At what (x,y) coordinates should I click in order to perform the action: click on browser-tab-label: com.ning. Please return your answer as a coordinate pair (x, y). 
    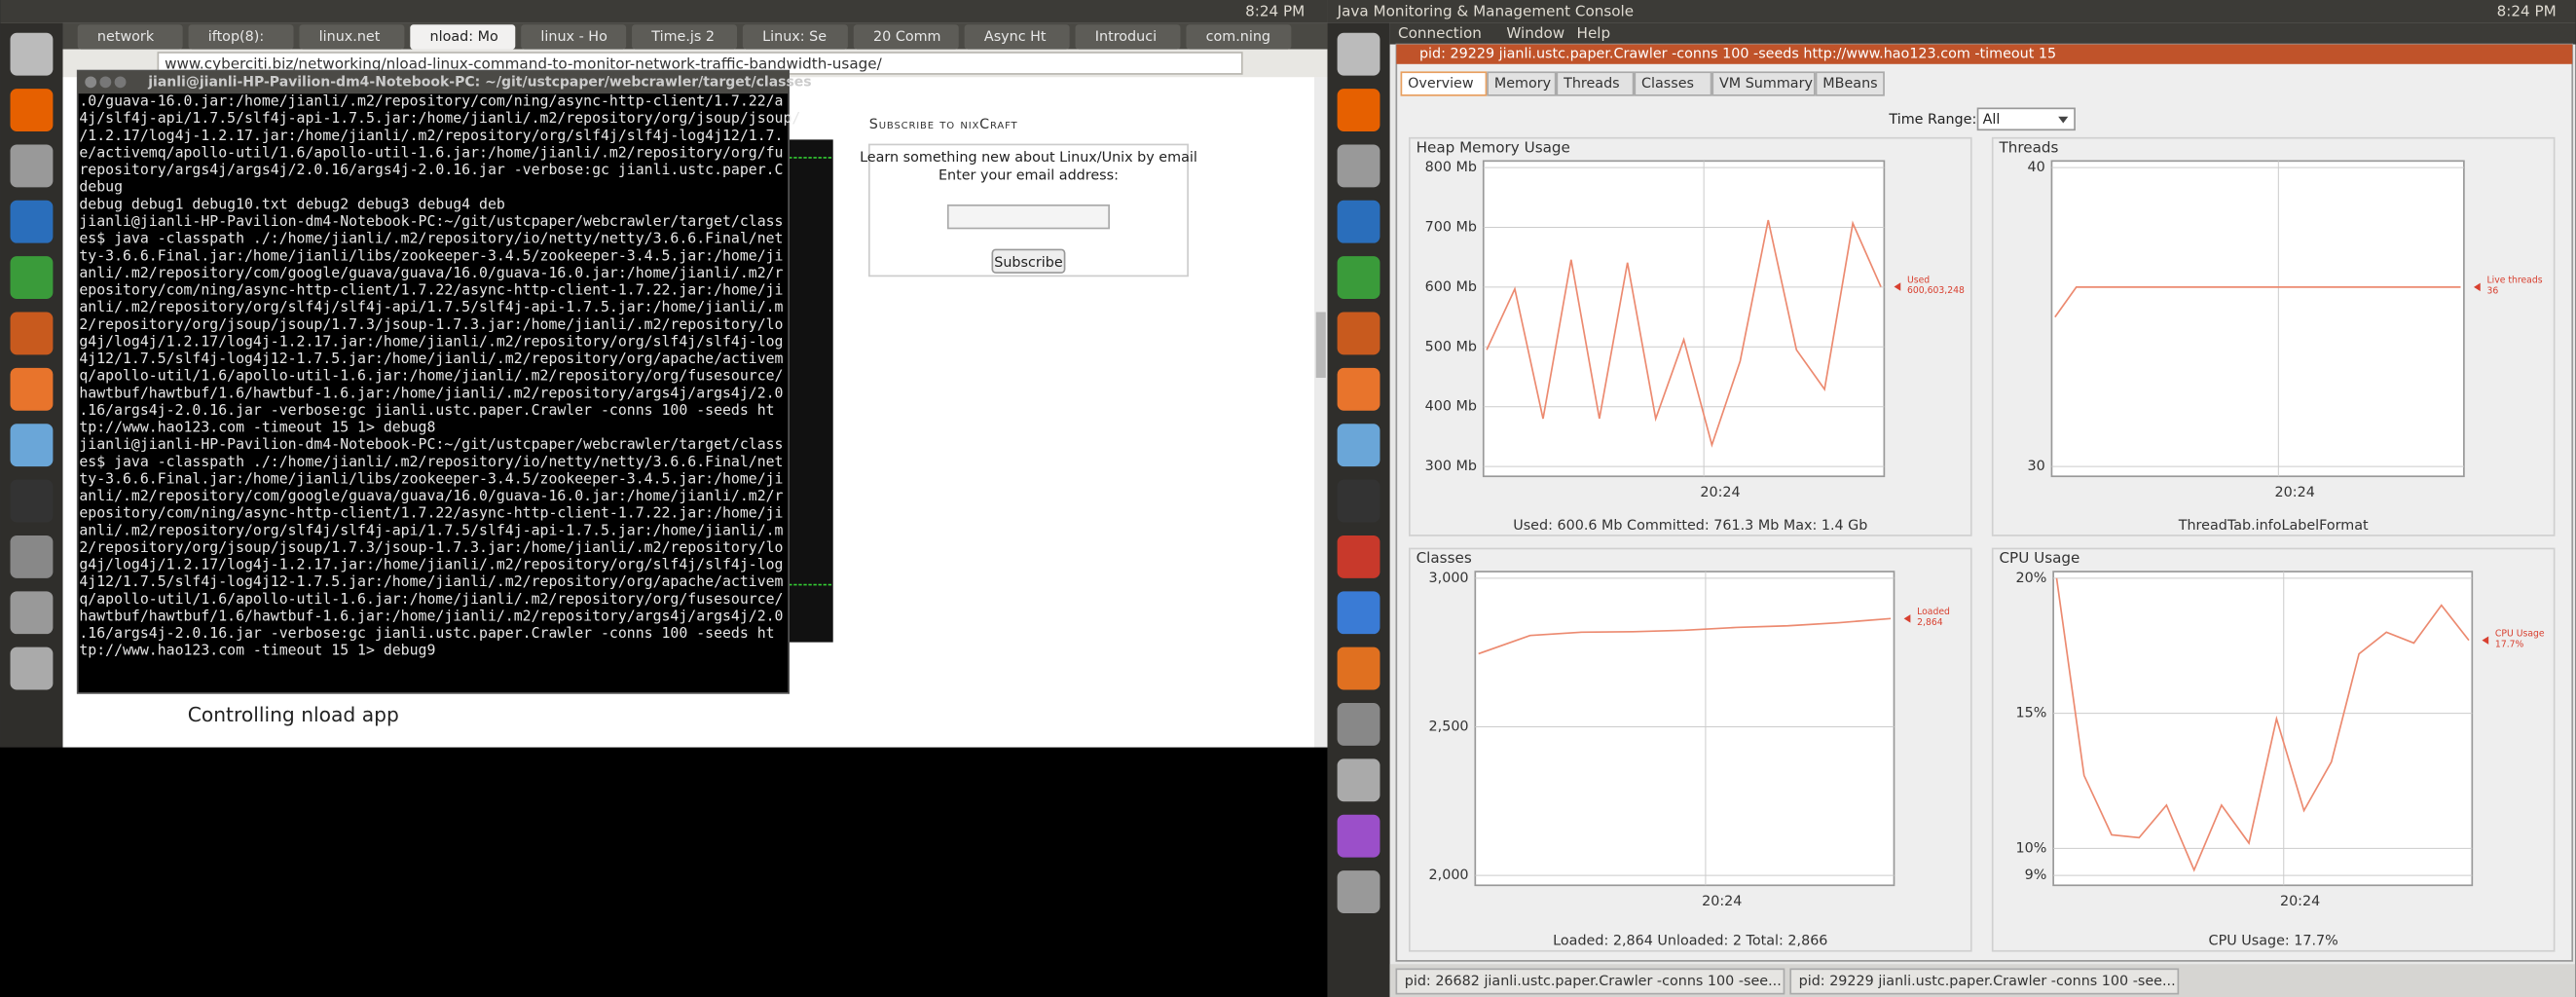
    Looking at the image, I should click on (1238, 37).